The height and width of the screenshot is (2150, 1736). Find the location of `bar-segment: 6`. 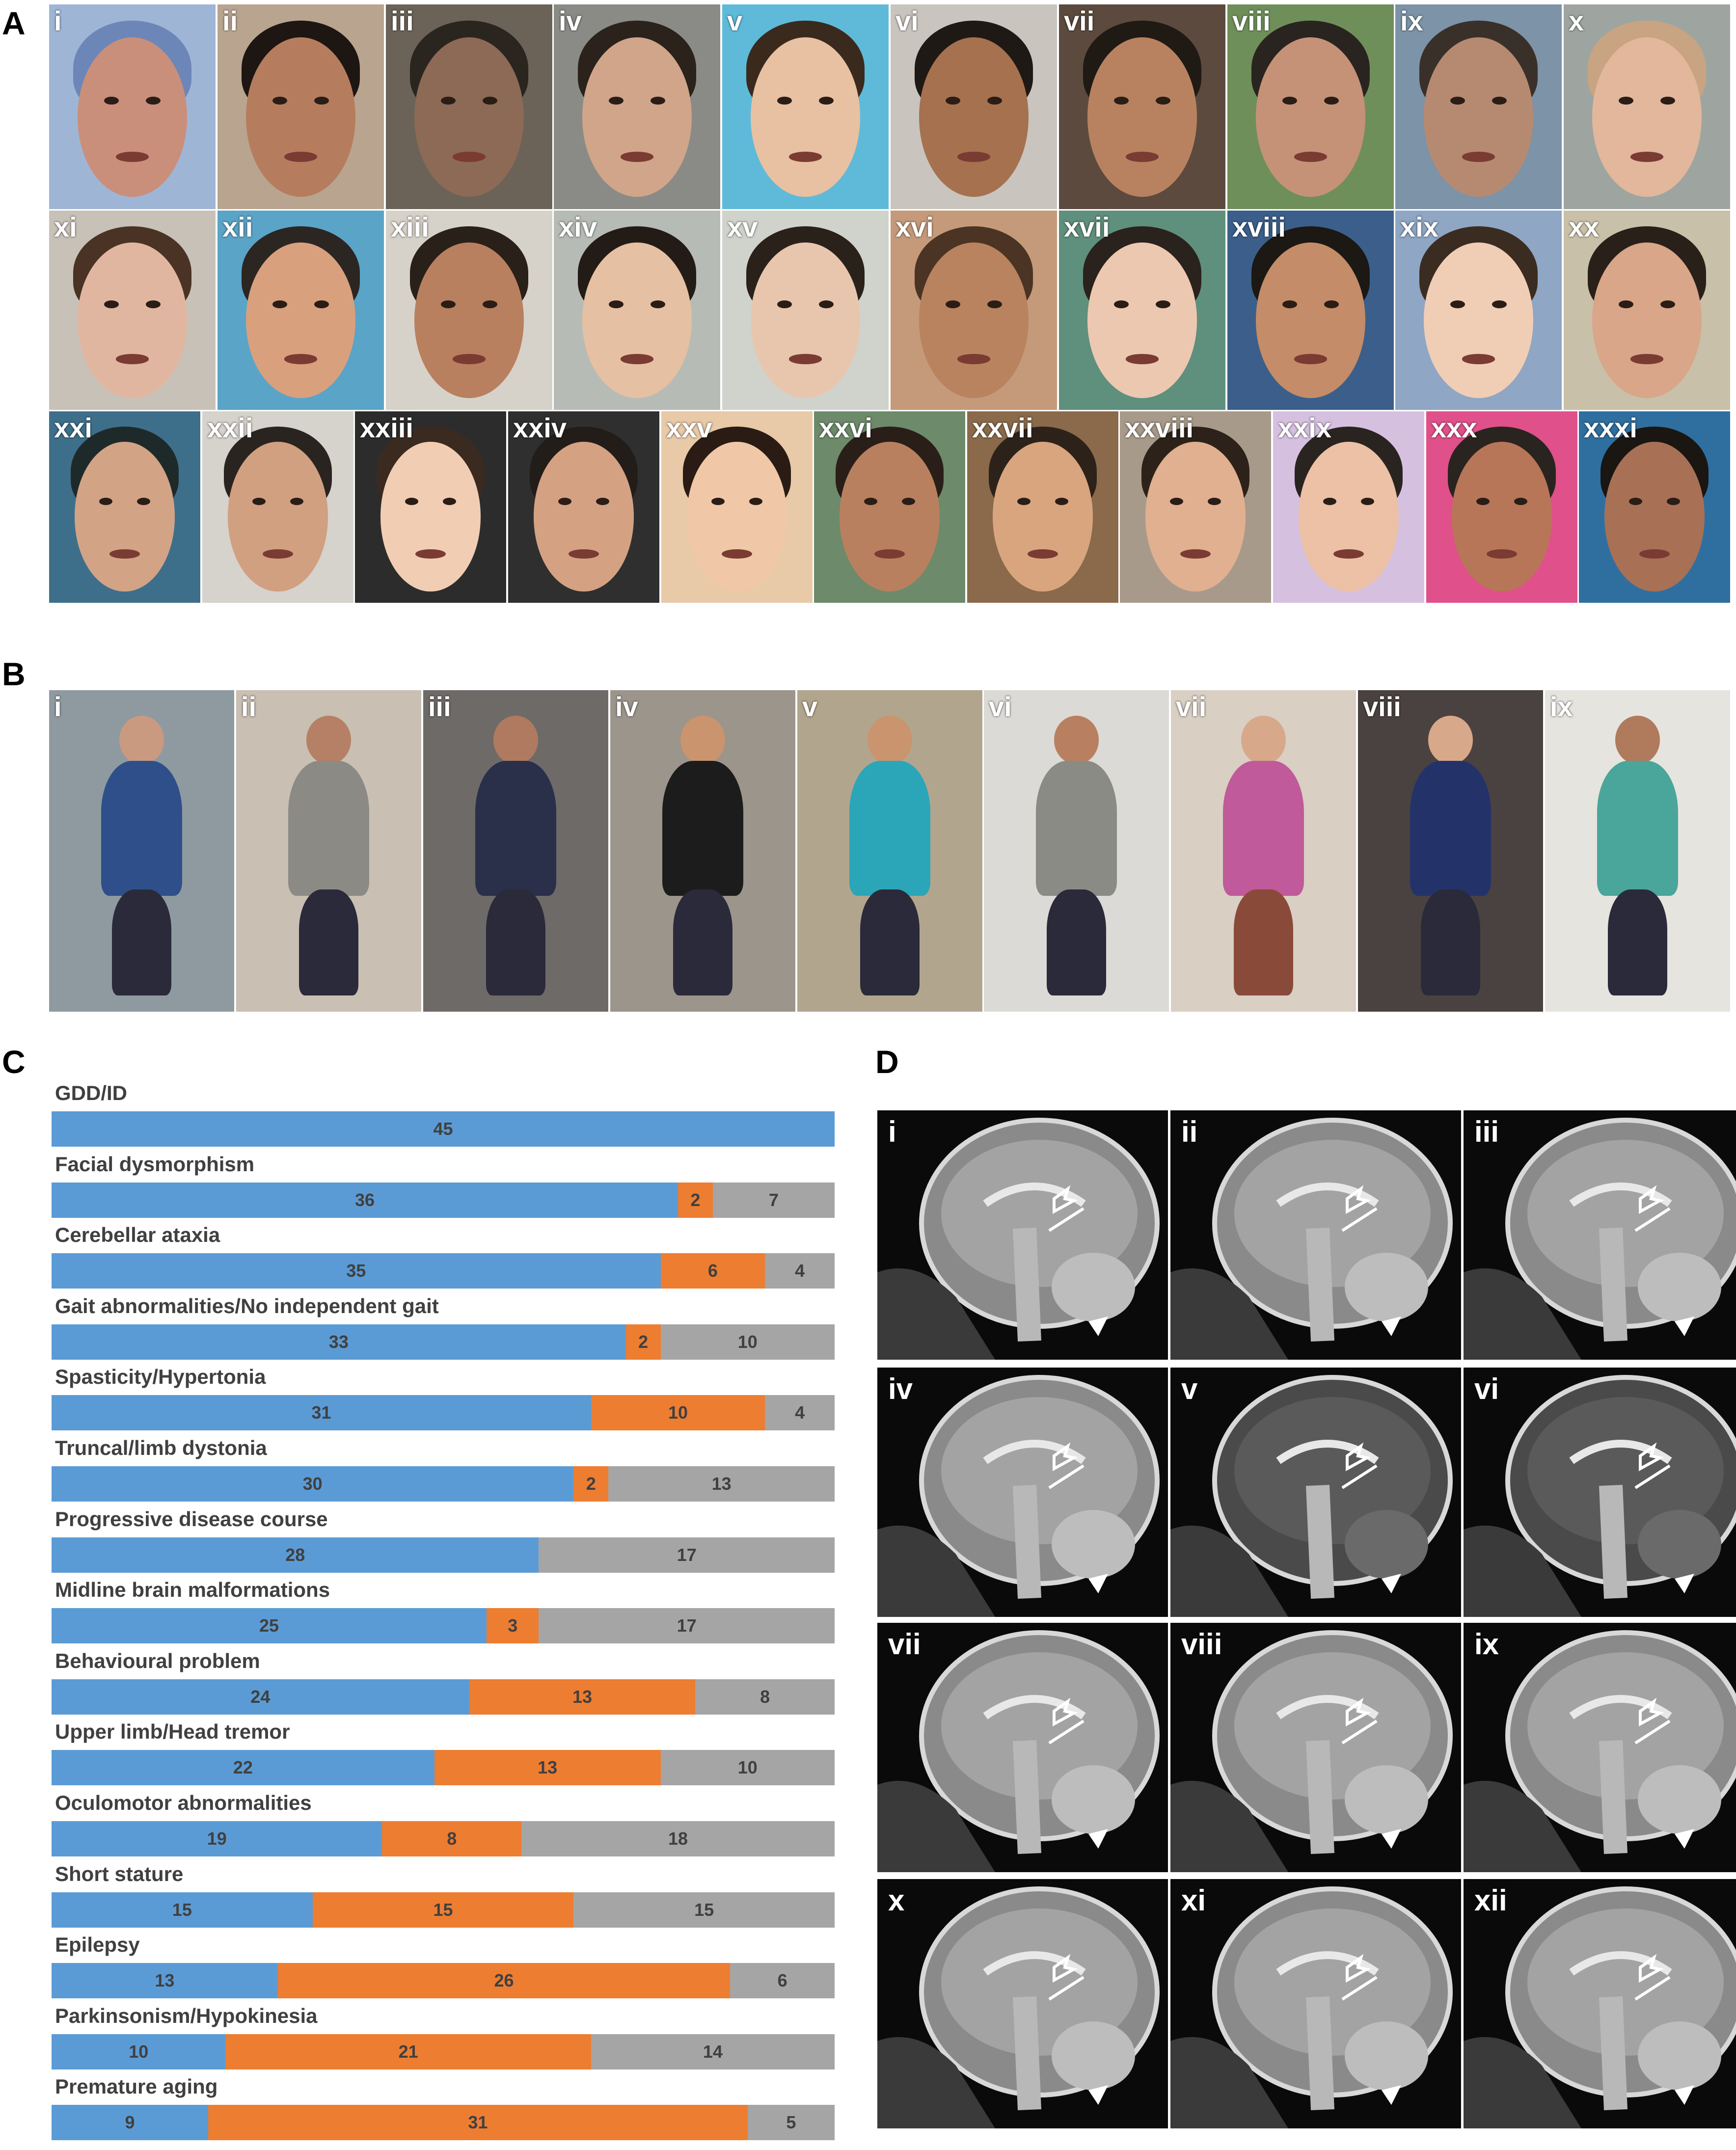

bar-segment: 6 is located at coordinates (712, 1271).